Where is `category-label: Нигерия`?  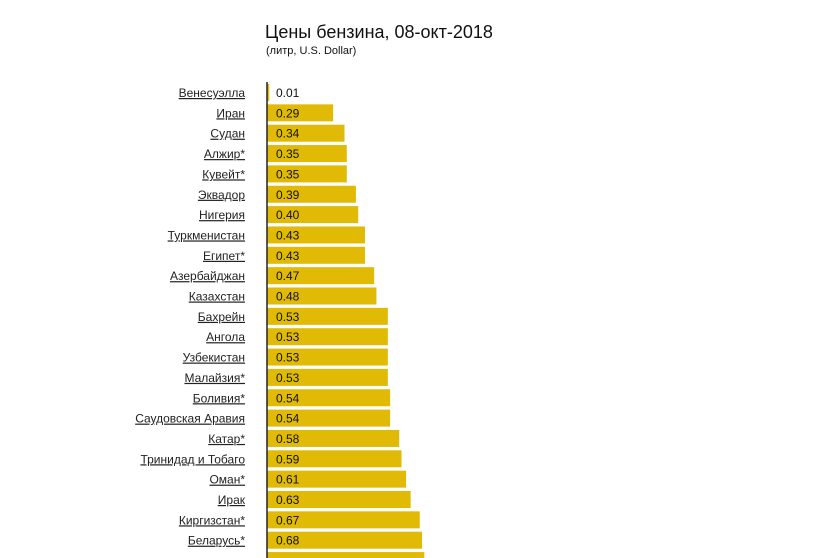 category-label: Нигерия is located at coordinates (222, 215).